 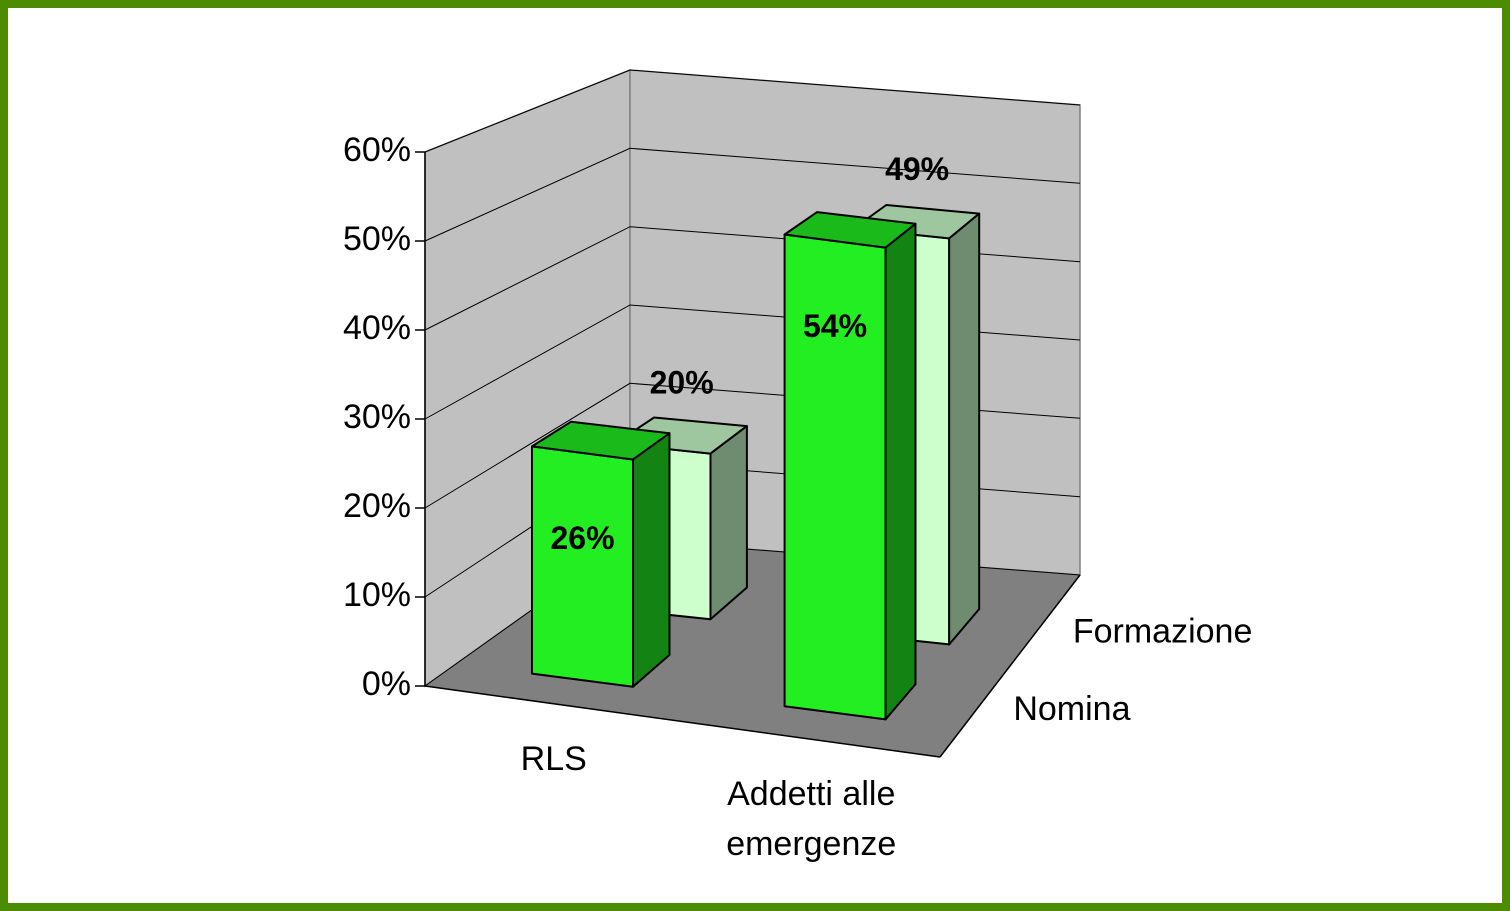 What do you see at coordinates (1163, 632) in the screenshot?
I see `series-label: Formazione` at bounding box center [1163, 632].